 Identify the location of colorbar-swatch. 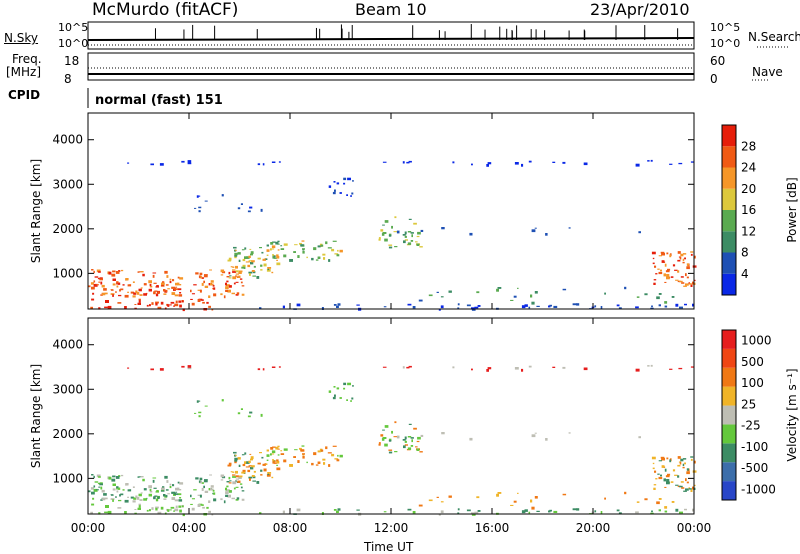
(729, 396).